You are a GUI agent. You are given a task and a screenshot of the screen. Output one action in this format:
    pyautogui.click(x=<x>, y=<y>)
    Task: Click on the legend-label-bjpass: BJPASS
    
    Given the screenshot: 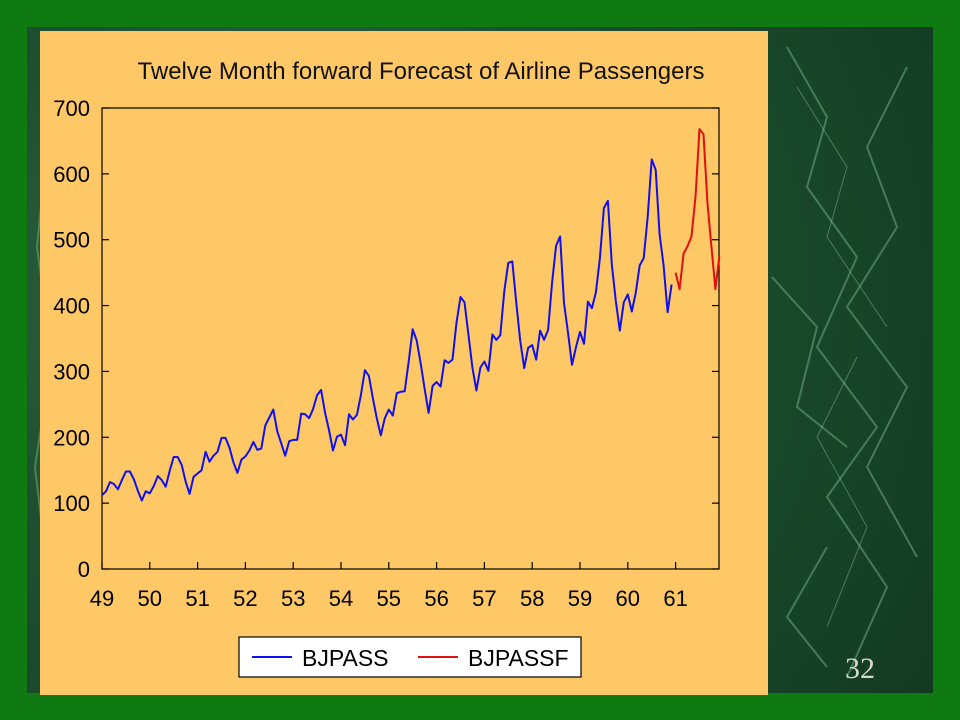 What is the action you would take?
    pyautogui.click(x=345, y=658)
    